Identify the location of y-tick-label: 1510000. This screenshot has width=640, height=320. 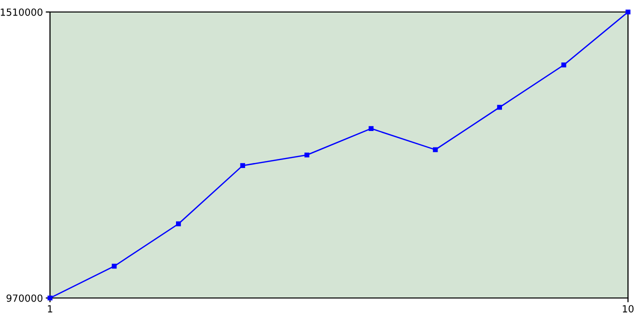
(21, 12).